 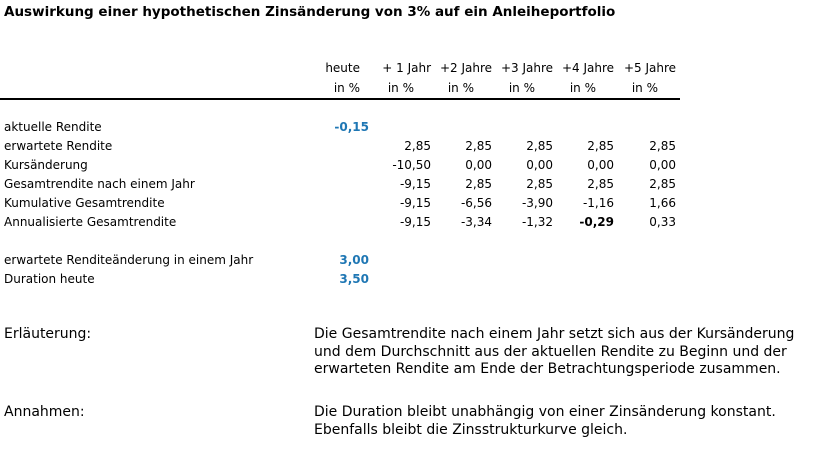 I want to click on column-header-heute: heute, so click(x=342, y=68).